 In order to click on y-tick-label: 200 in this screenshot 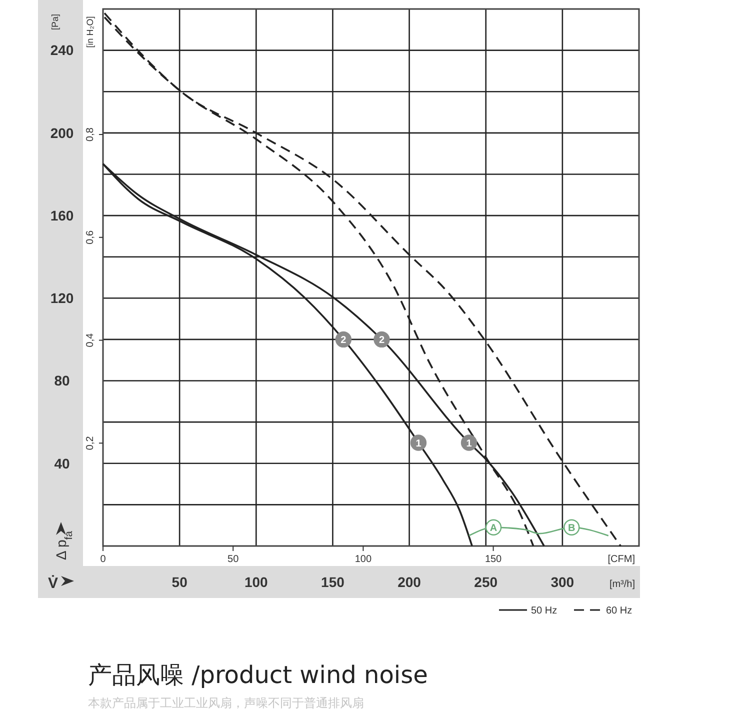, I will do `click(62, 132)`.